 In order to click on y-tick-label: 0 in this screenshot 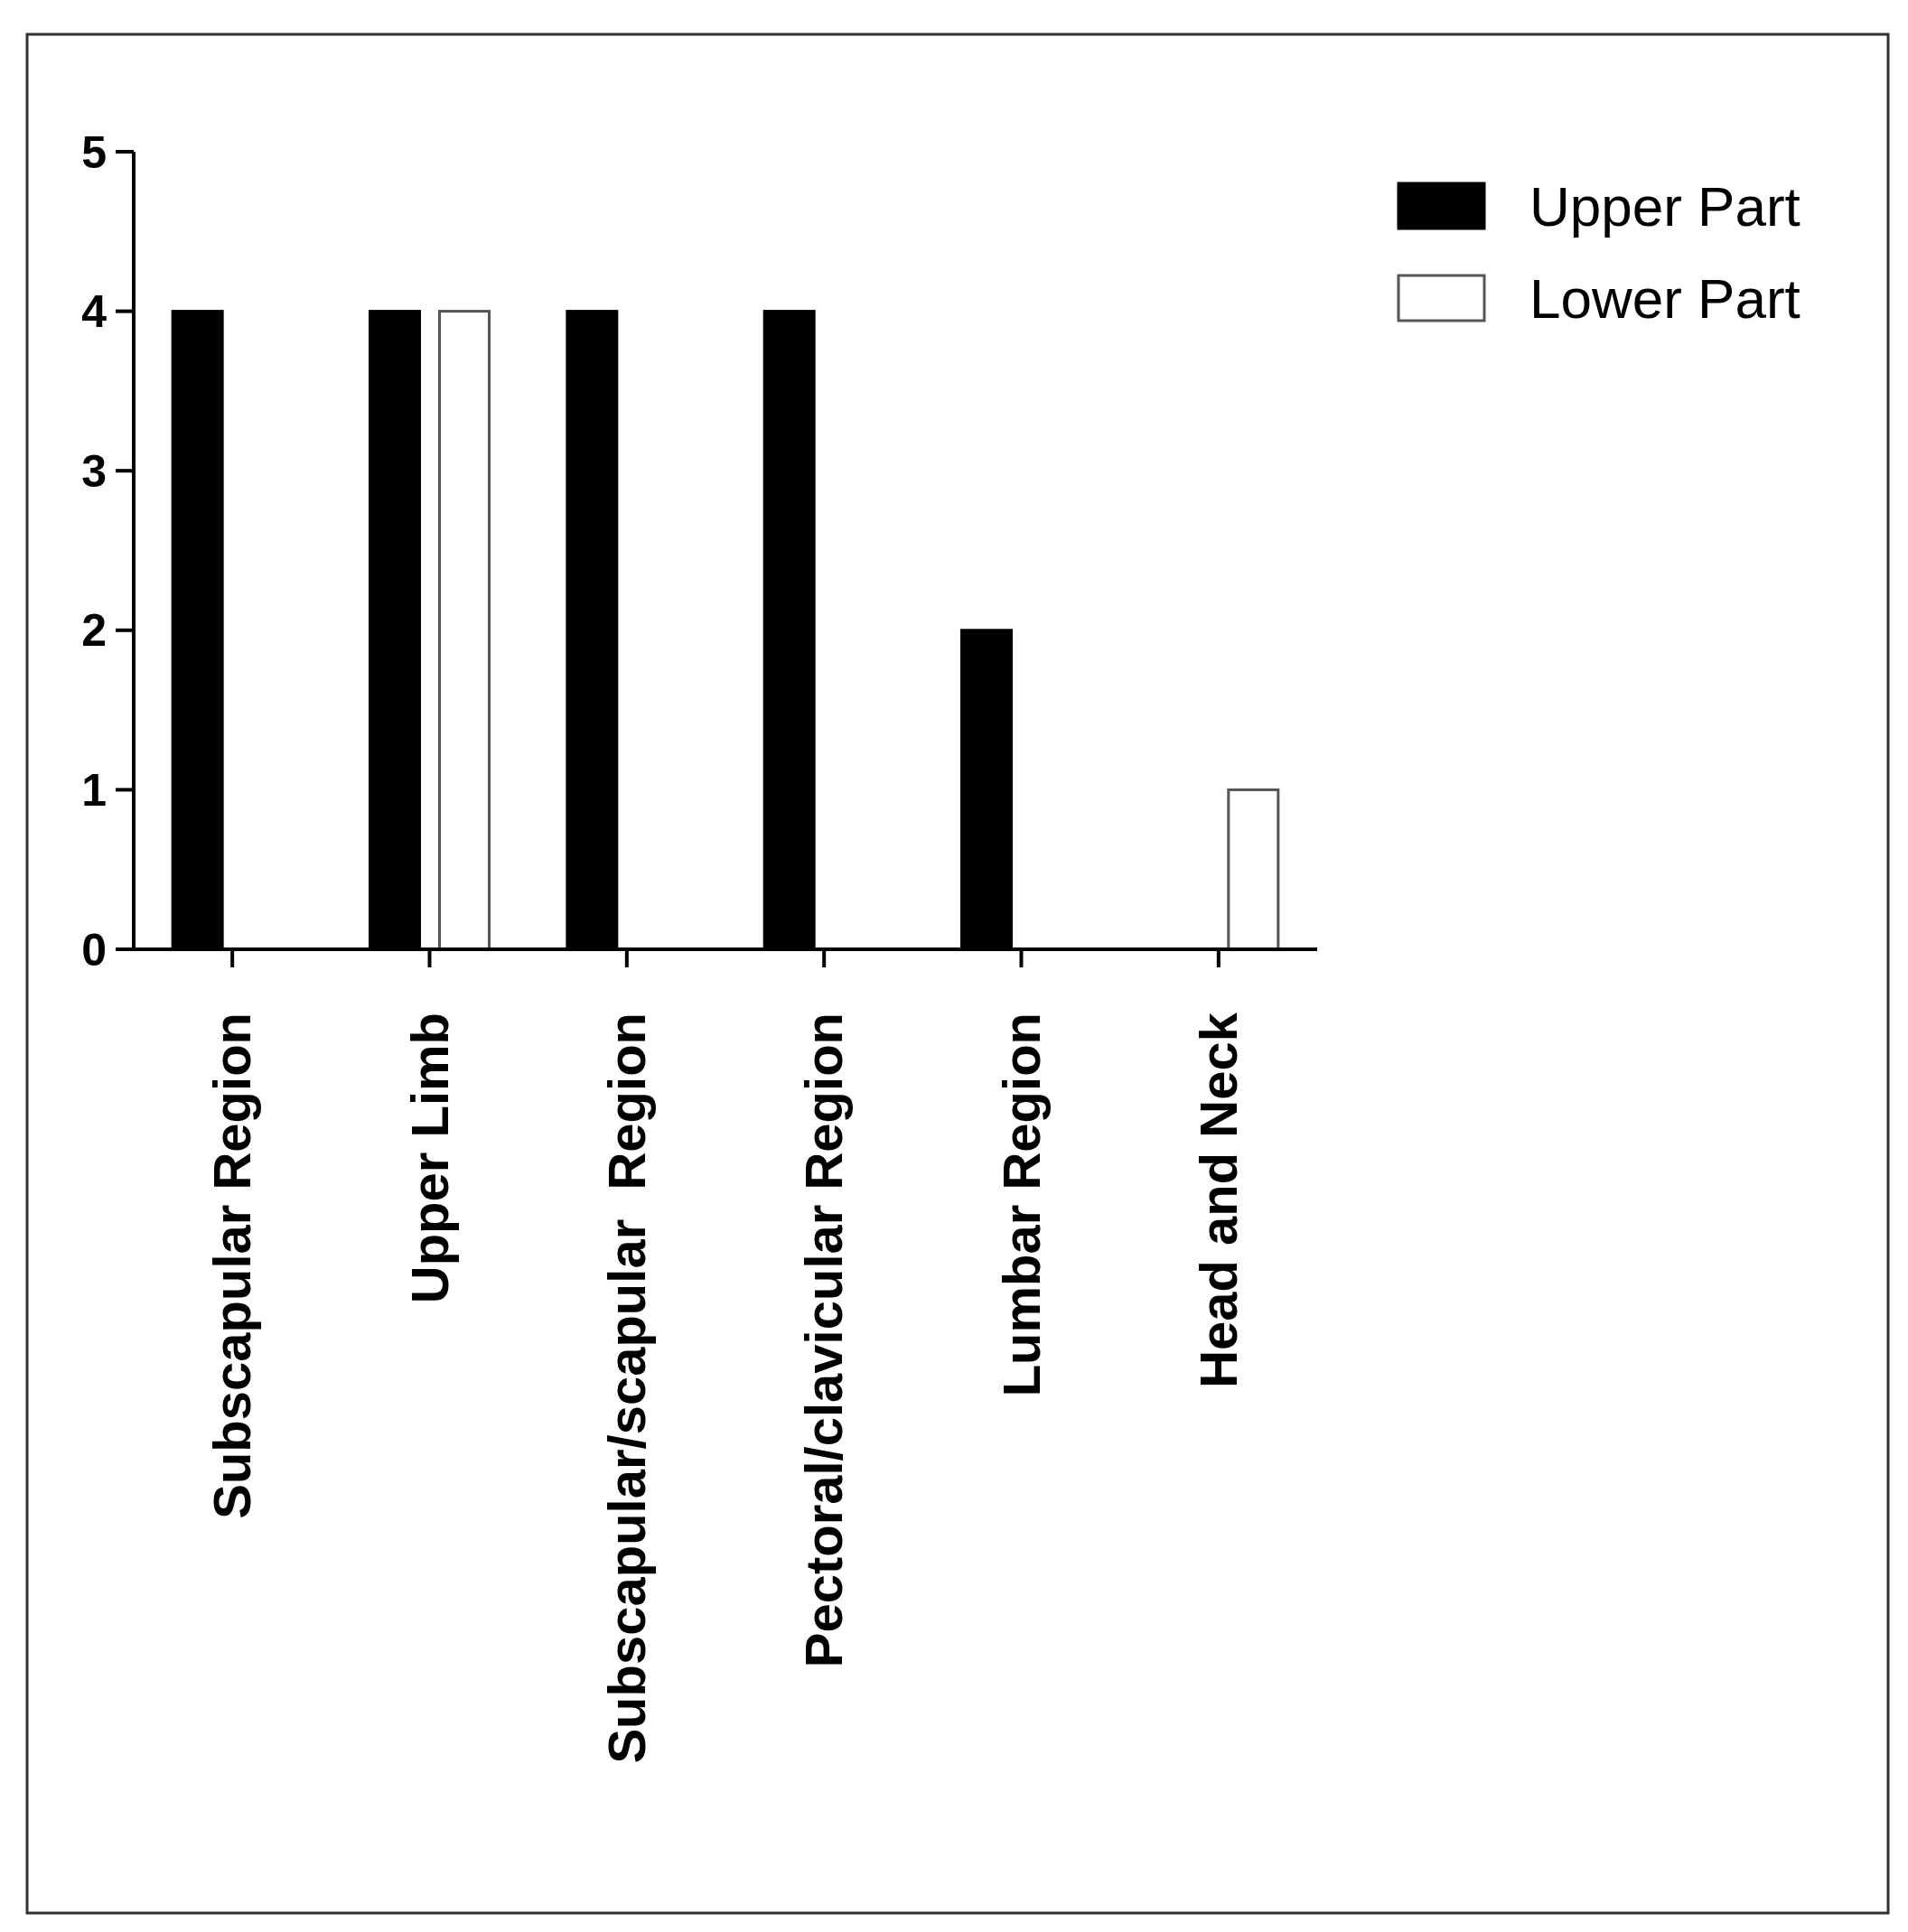, I will do `click(94, 949)`.